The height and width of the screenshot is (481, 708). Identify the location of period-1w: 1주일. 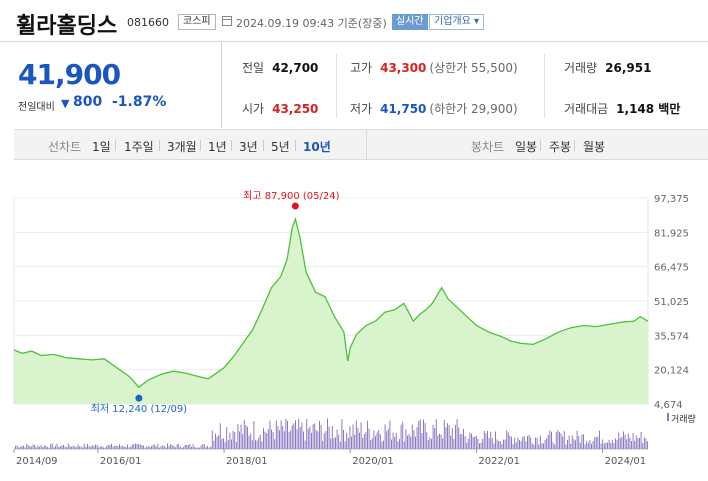
(139, 147).